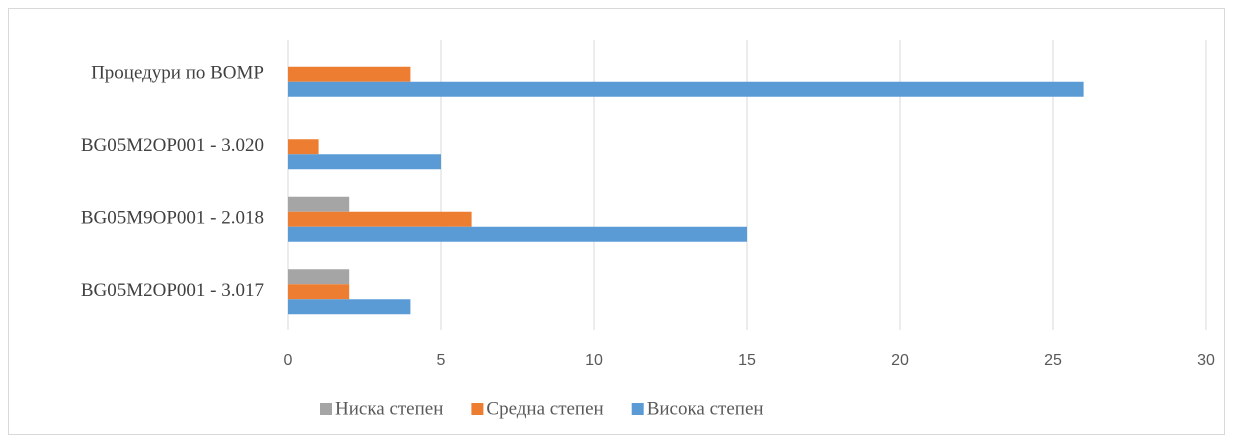 This screenshot has height=443, width=1233. What do you see at coordinates (747, 360) in the screenshot?
I see `x-tick-label: 15` at bounding box center [747, 360].